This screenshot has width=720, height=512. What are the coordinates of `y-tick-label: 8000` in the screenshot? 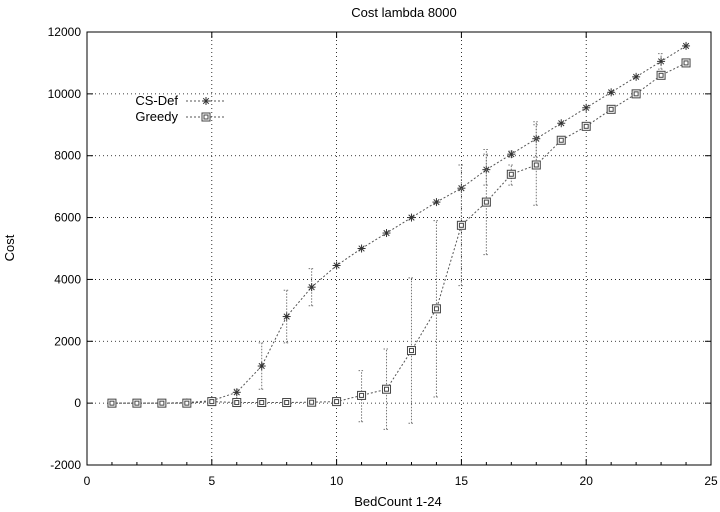 It's located at (67, 156).